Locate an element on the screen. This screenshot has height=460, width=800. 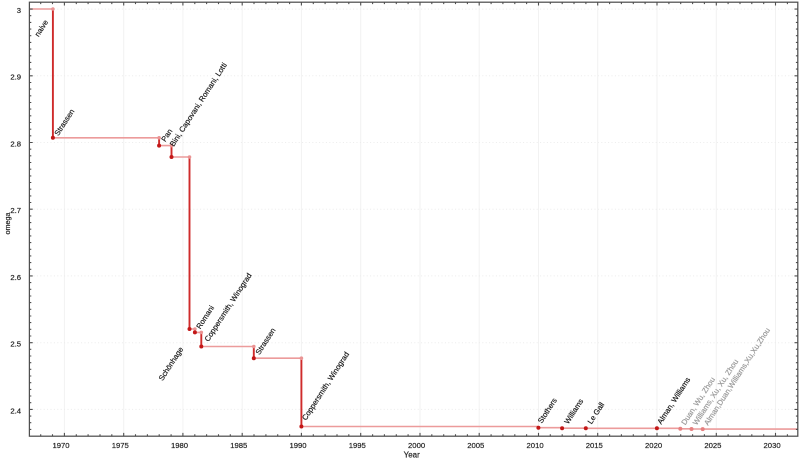
svg-text: 2020 is located at coordinates (653, 445).